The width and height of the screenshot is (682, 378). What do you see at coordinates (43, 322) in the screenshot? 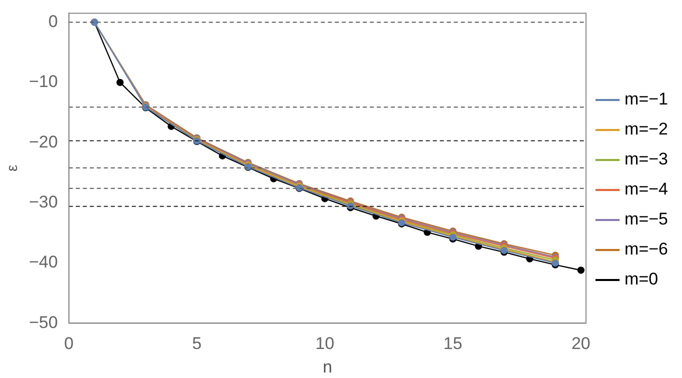
I see `y-tick-label: −50` at bounding box center [43, 322].